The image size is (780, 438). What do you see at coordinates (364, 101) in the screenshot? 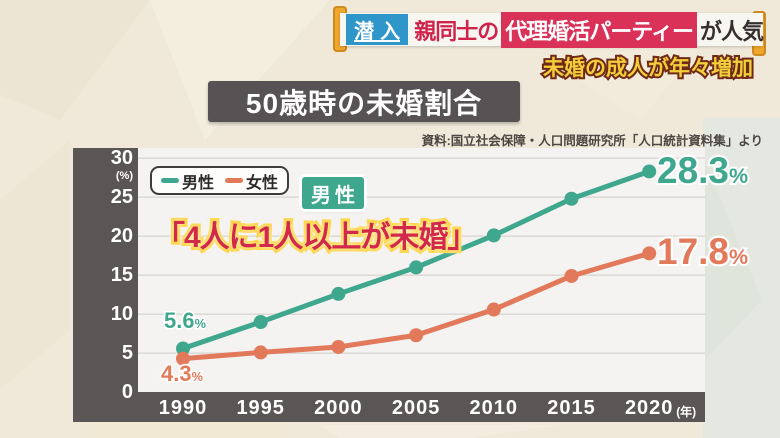
I see `chart-title: 50歳時の未婚割合` at bounding box center [364, 101].